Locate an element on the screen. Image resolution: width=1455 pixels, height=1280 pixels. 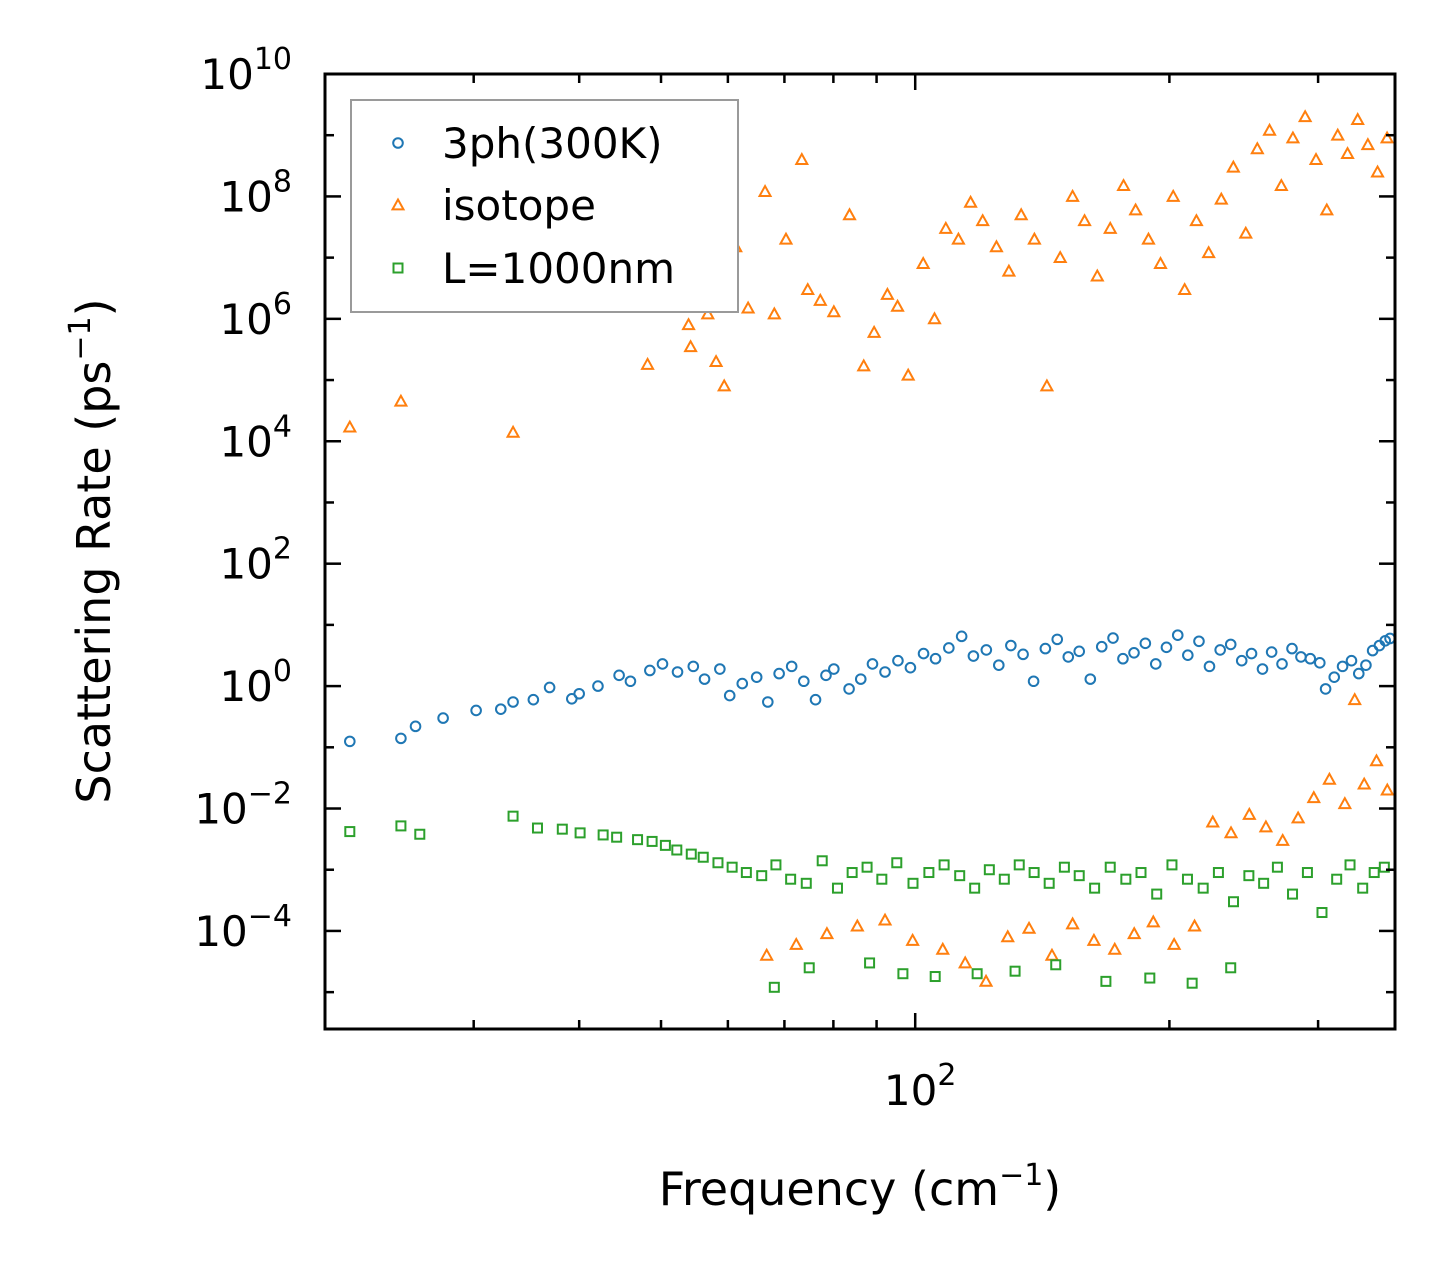
legend-label: L=1000nm is located at coordinates (558, 268).